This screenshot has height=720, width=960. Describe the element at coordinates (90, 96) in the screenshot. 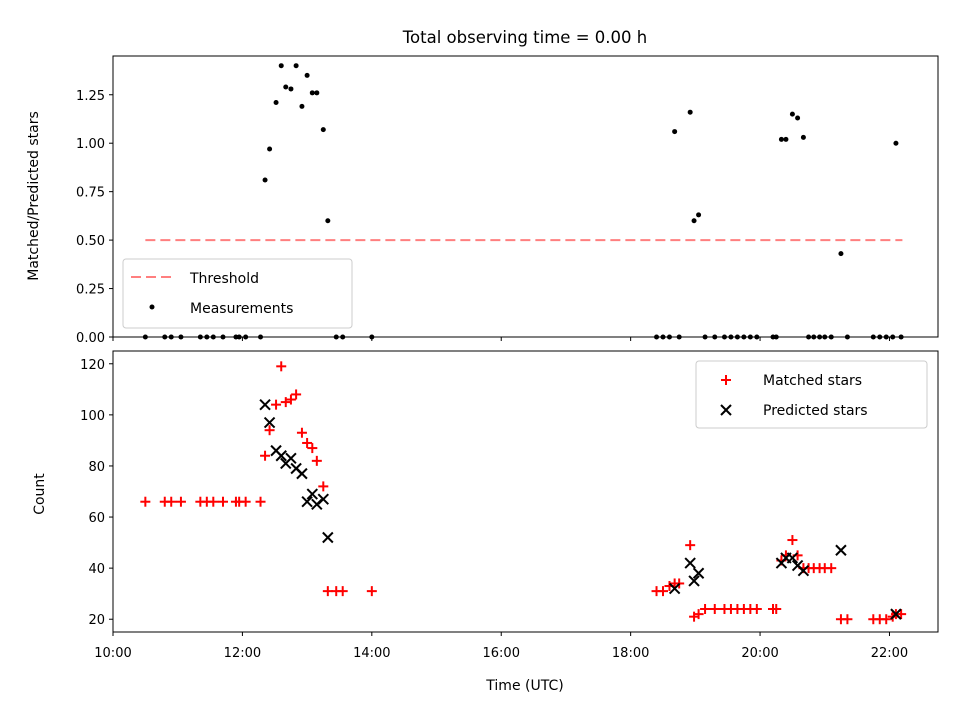

I see `y-tick-label: 1.25` at that location.